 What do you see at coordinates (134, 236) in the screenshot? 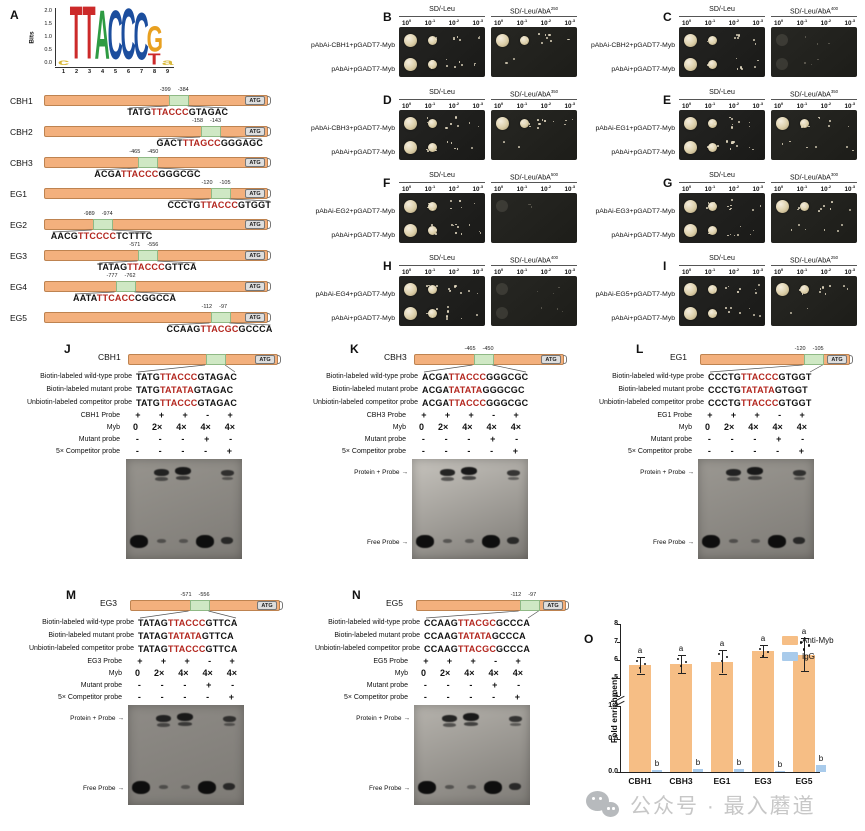
I see `sequence-flank: TCTTTC` at bounding box center [134, 236].